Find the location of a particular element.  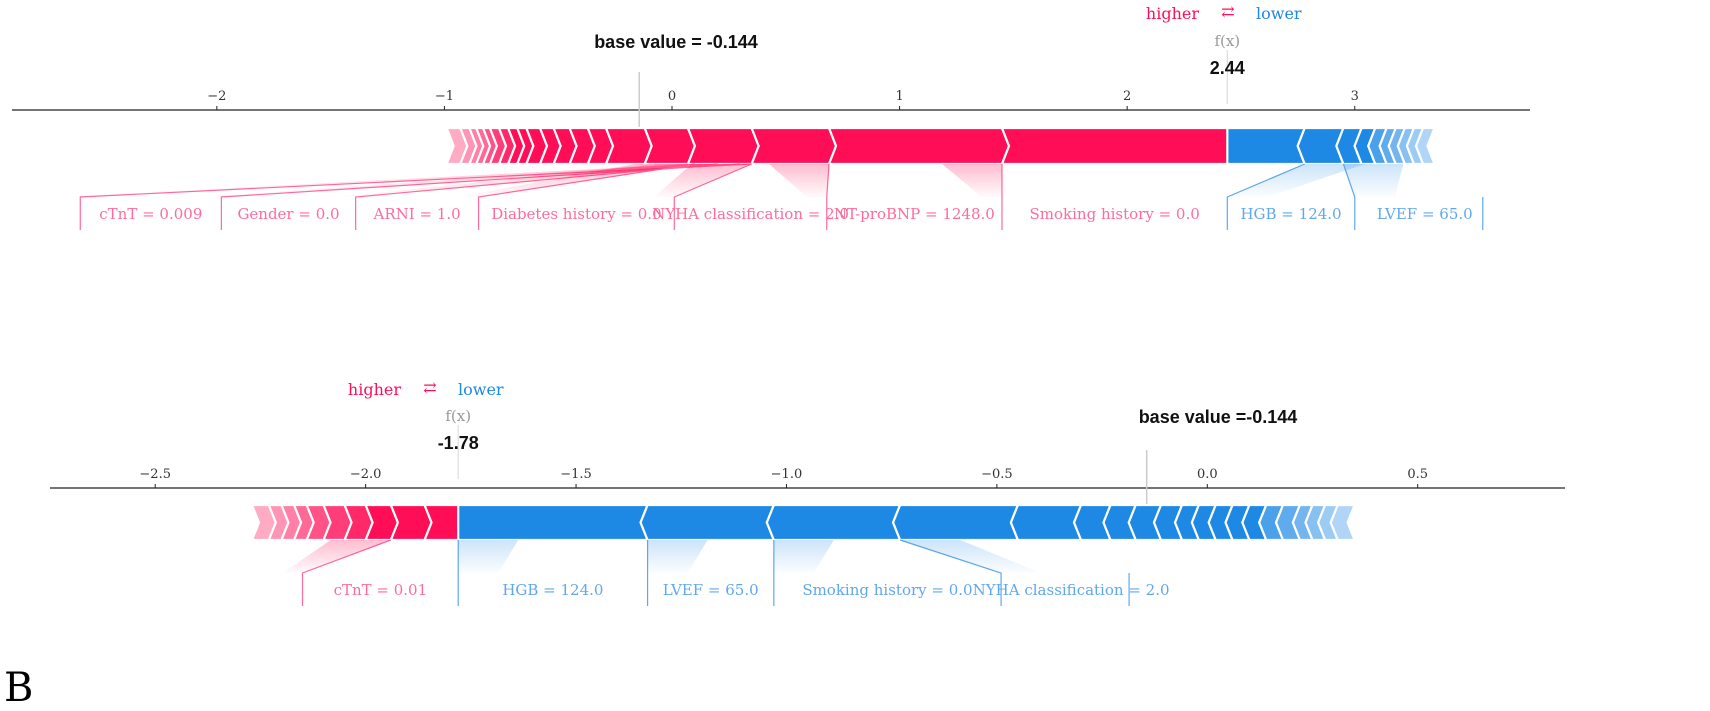

x-tick-label: −0.5 is located at coordinates (997, 474).